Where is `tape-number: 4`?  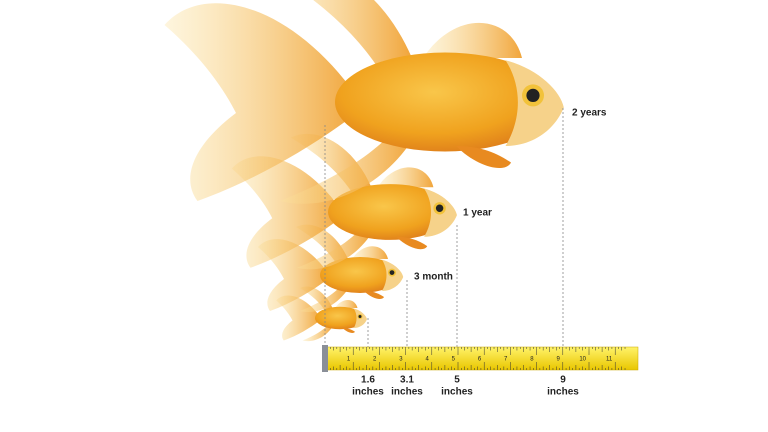
tape-number: 4 is located at coordinates (427, 360).